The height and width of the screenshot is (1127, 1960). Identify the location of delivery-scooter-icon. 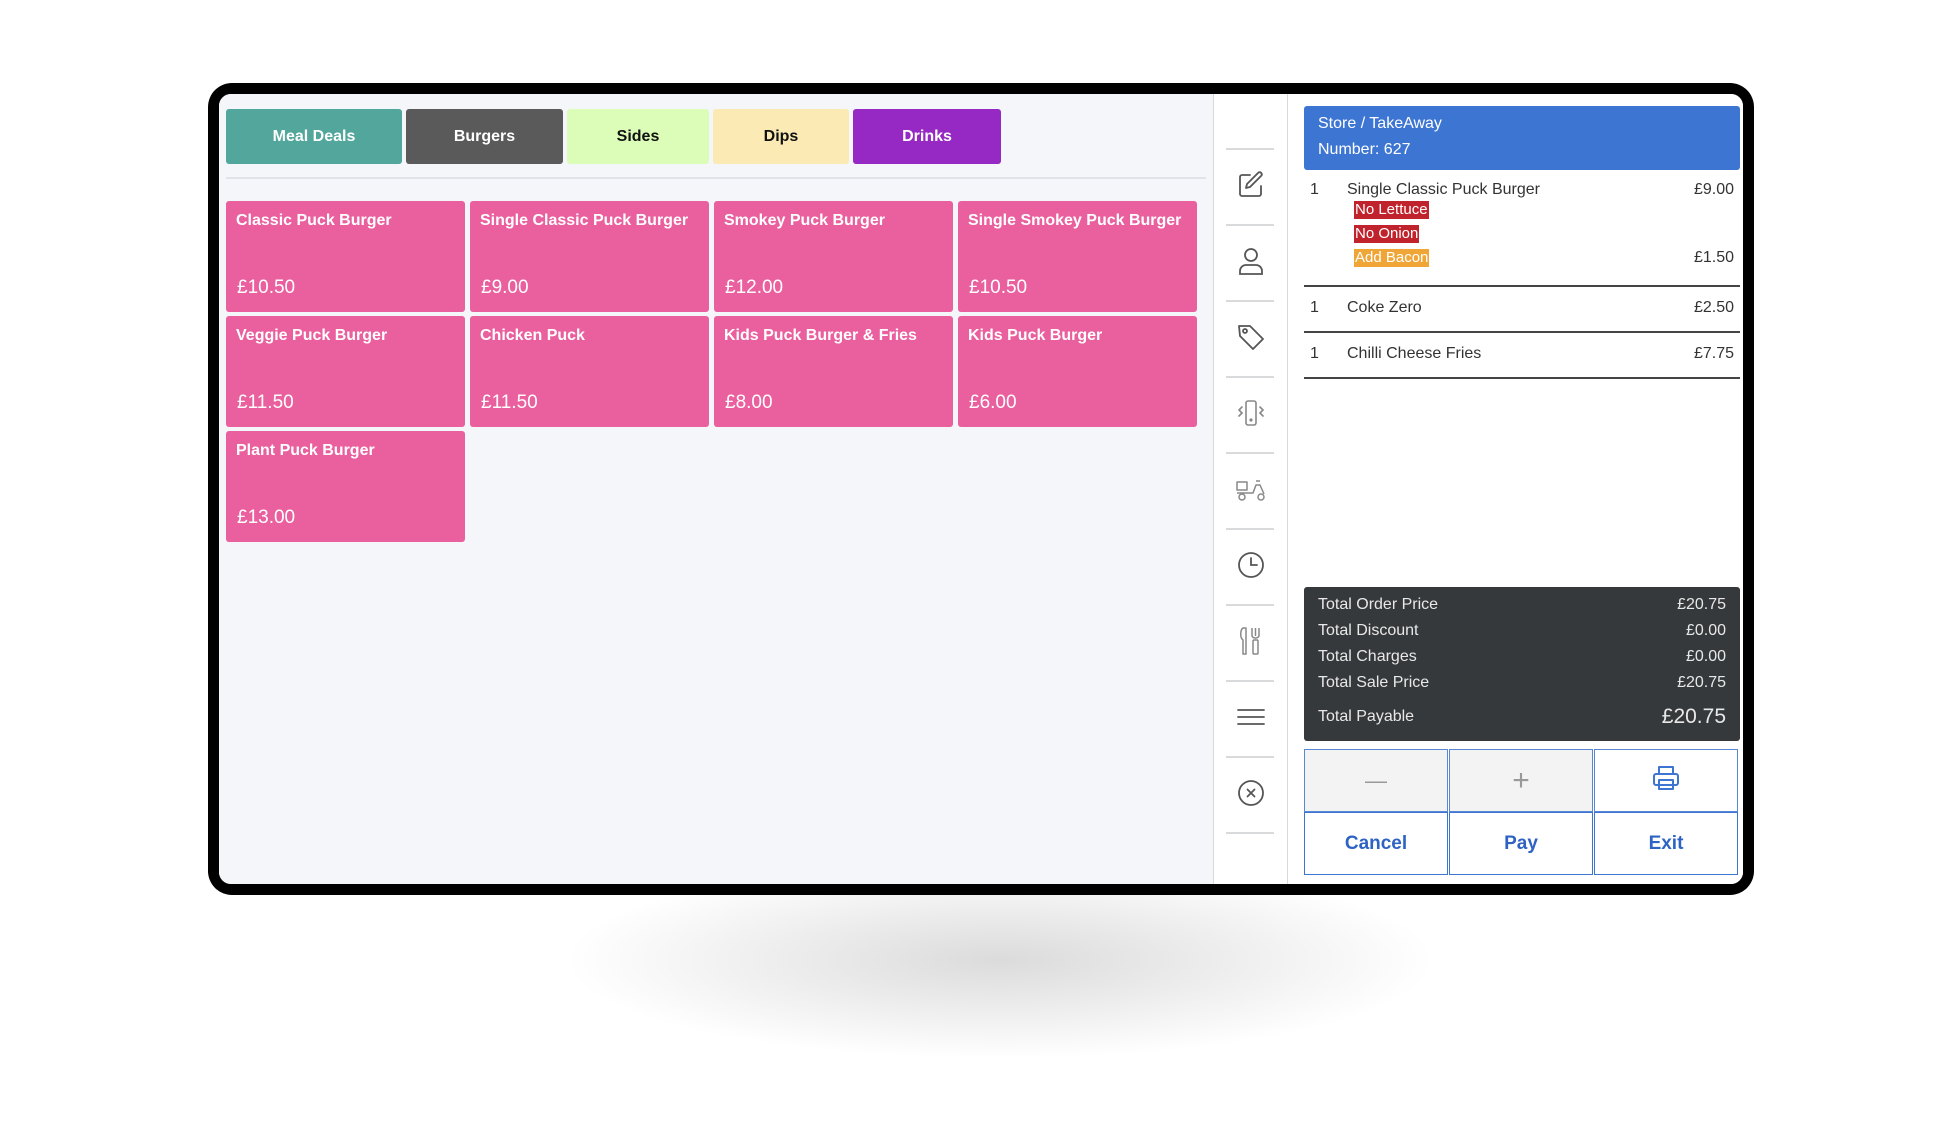
(1251, 489).